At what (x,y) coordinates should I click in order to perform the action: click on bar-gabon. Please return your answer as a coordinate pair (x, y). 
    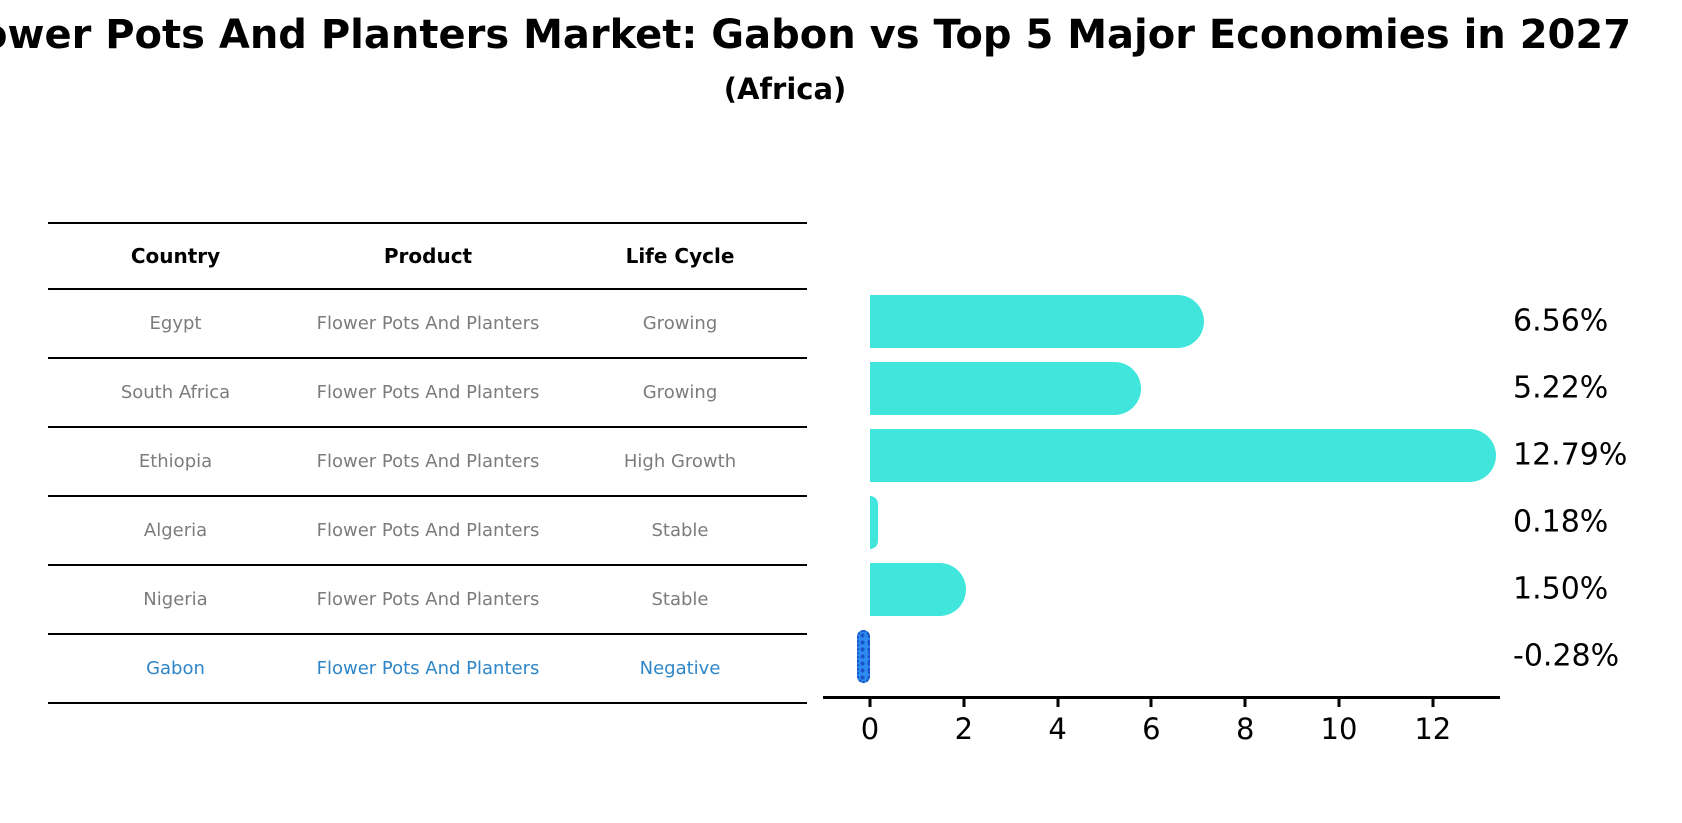
    Looking at the image, I should click on (863, 656).